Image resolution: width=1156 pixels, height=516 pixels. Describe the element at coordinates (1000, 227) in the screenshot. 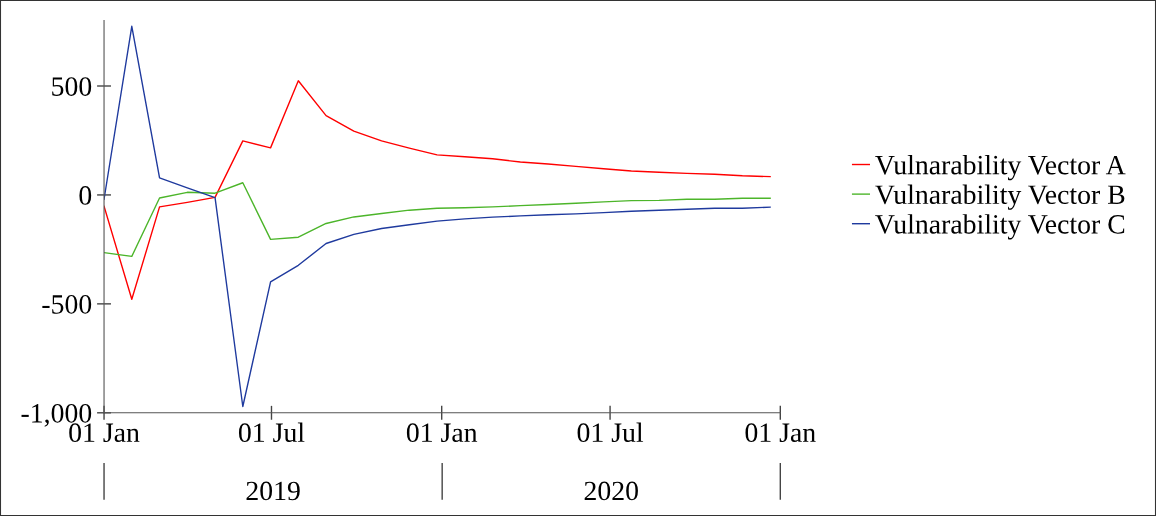

I see `legend-label: Vulnarability Vector C` at that location.